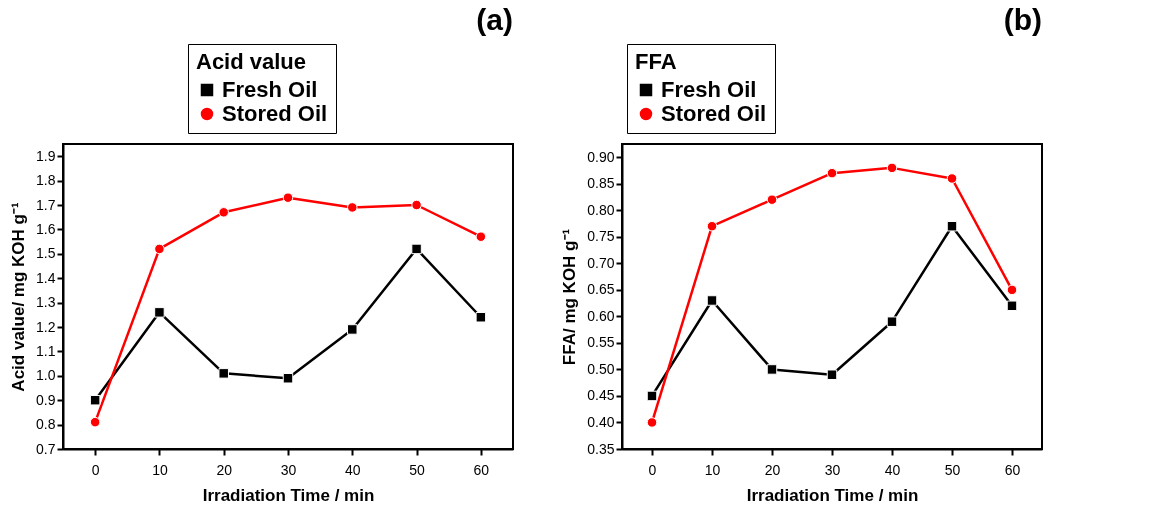  I want to click on y-tick-label: 0.9, so click(46, 399).